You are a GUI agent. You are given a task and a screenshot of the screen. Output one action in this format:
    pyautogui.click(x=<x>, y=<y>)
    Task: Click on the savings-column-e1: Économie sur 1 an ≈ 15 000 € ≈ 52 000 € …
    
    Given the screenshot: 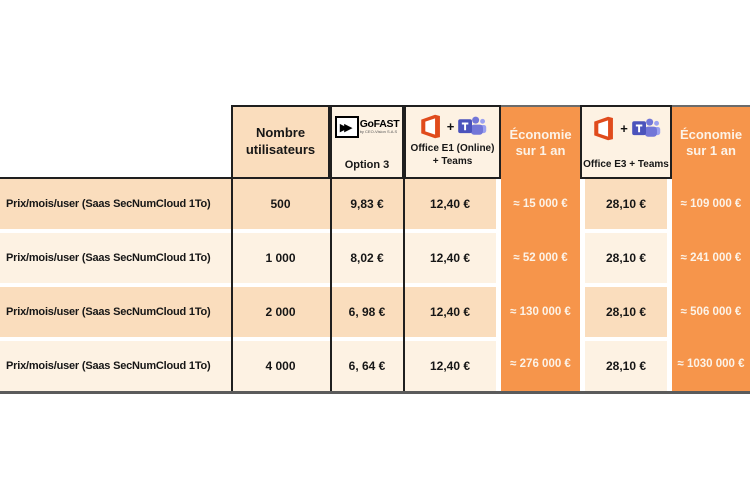 What is the action you would take?
    pyautogui.click(x=540, y=248)
    